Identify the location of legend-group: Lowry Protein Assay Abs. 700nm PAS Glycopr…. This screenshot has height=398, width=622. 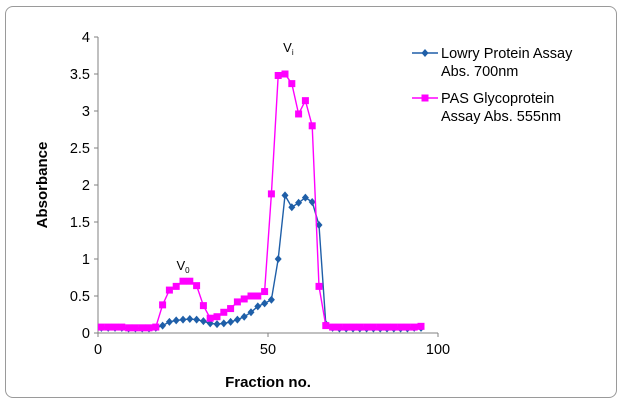
(492, 85).